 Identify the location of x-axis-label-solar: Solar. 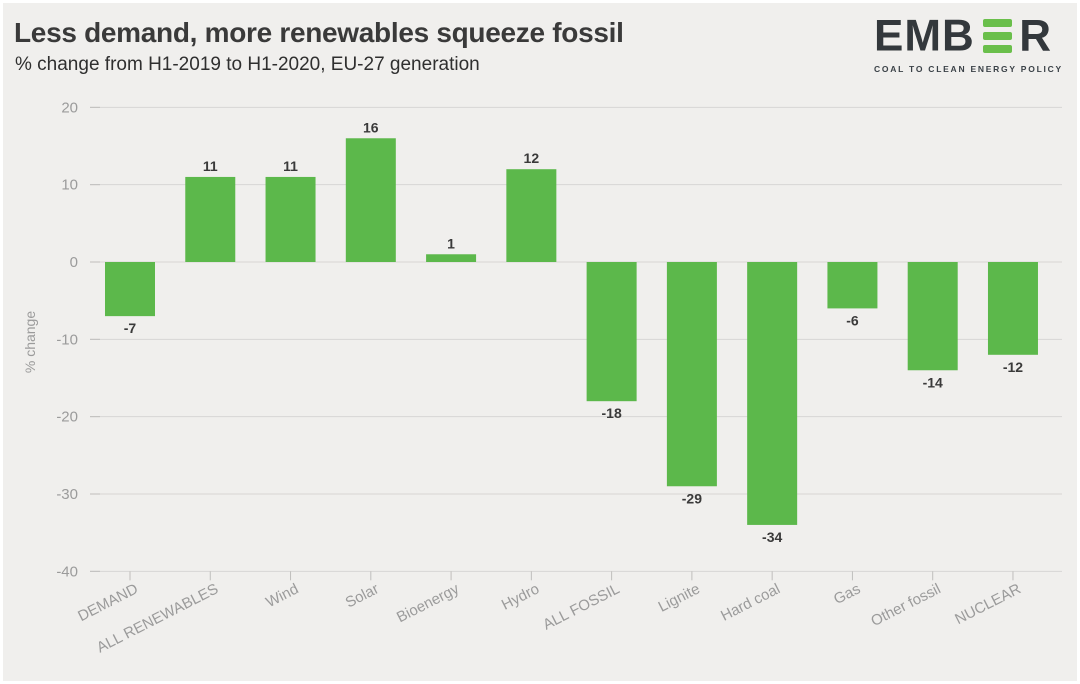
(362, 595).